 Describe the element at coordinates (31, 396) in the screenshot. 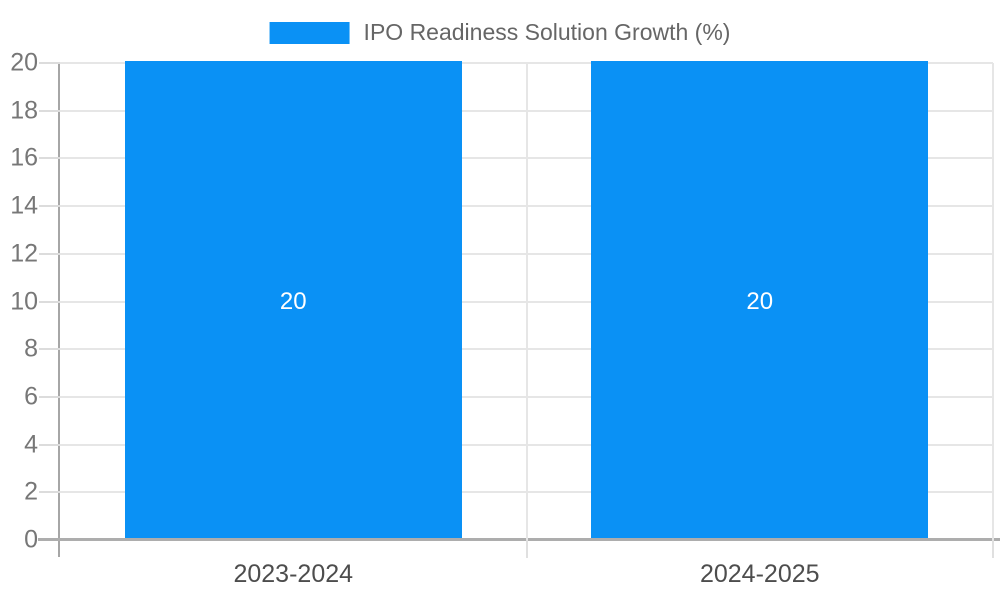

I see `y-tick-label: 6` at that location.